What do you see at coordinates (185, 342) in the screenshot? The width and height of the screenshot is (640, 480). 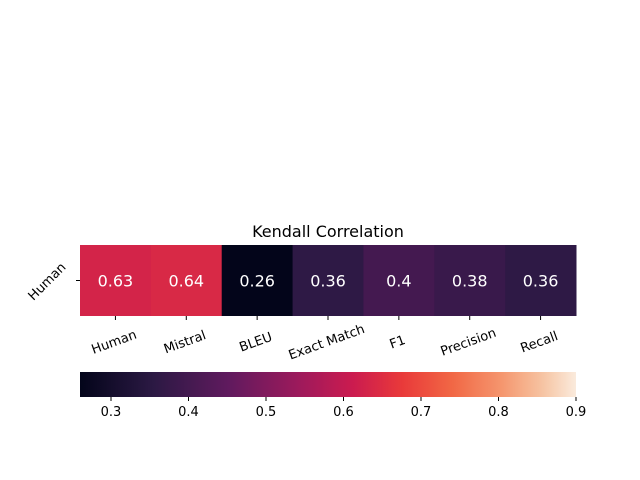 I see `x-tick-label: Mistral` at bounding box center [185, 342].